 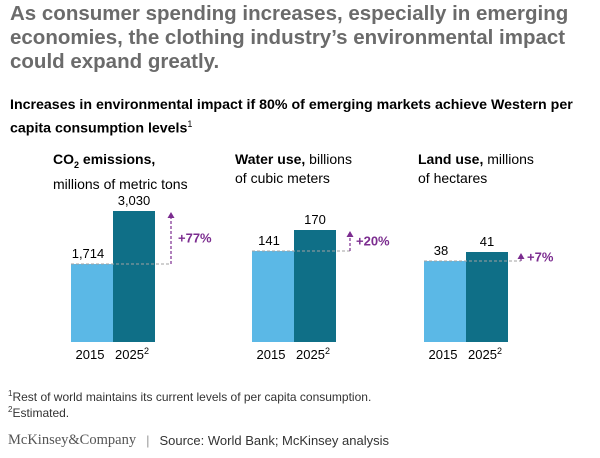 I want to click on change-arrowhead-co2, so click(x=171, y=215).